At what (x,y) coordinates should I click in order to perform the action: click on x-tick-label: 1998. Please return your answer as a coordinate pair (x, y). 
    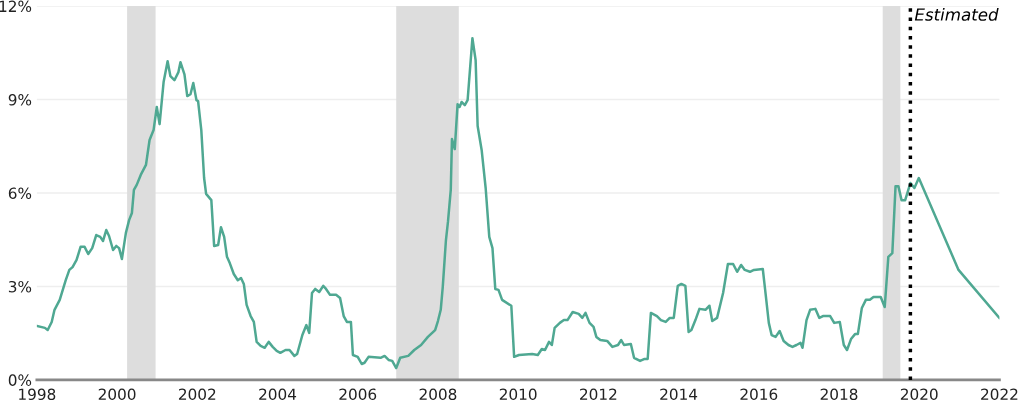
    Looking at the image, I should click on (37, 394).